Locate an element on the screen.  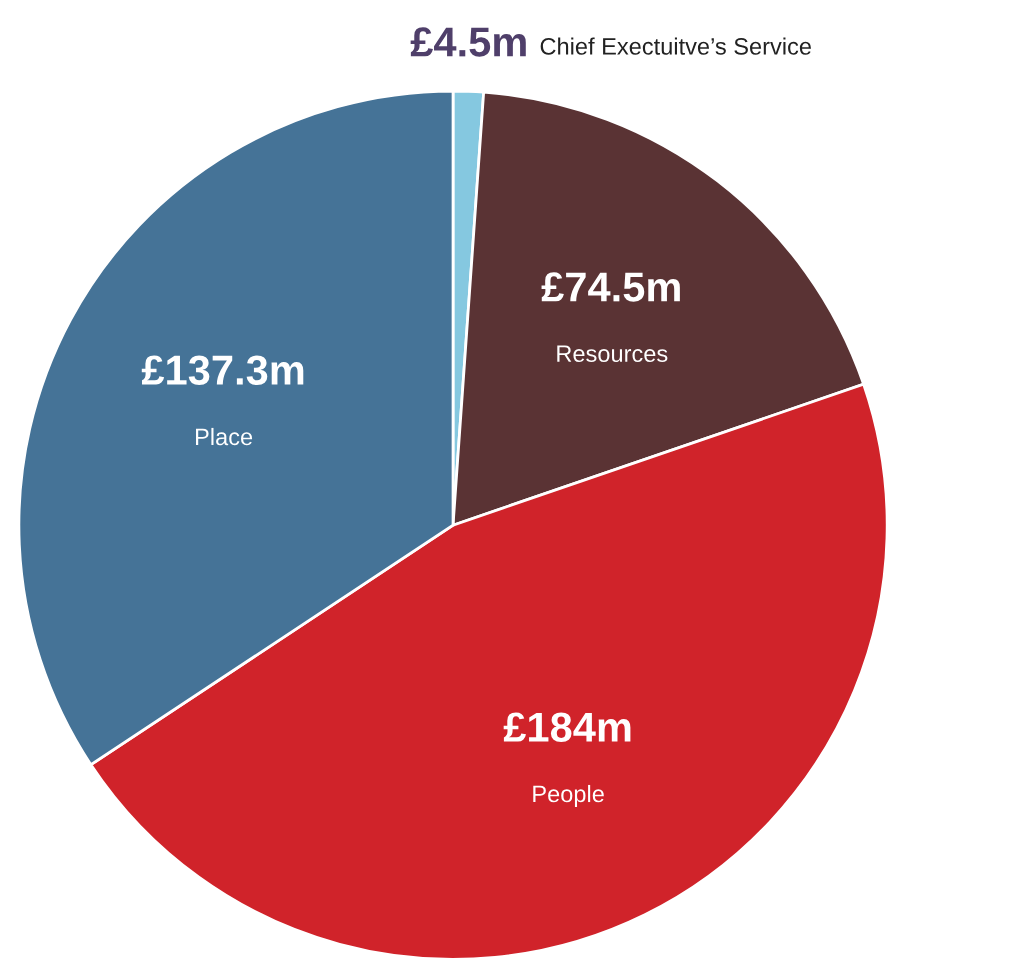
slice-label: People is located at coordinates (568, 795).